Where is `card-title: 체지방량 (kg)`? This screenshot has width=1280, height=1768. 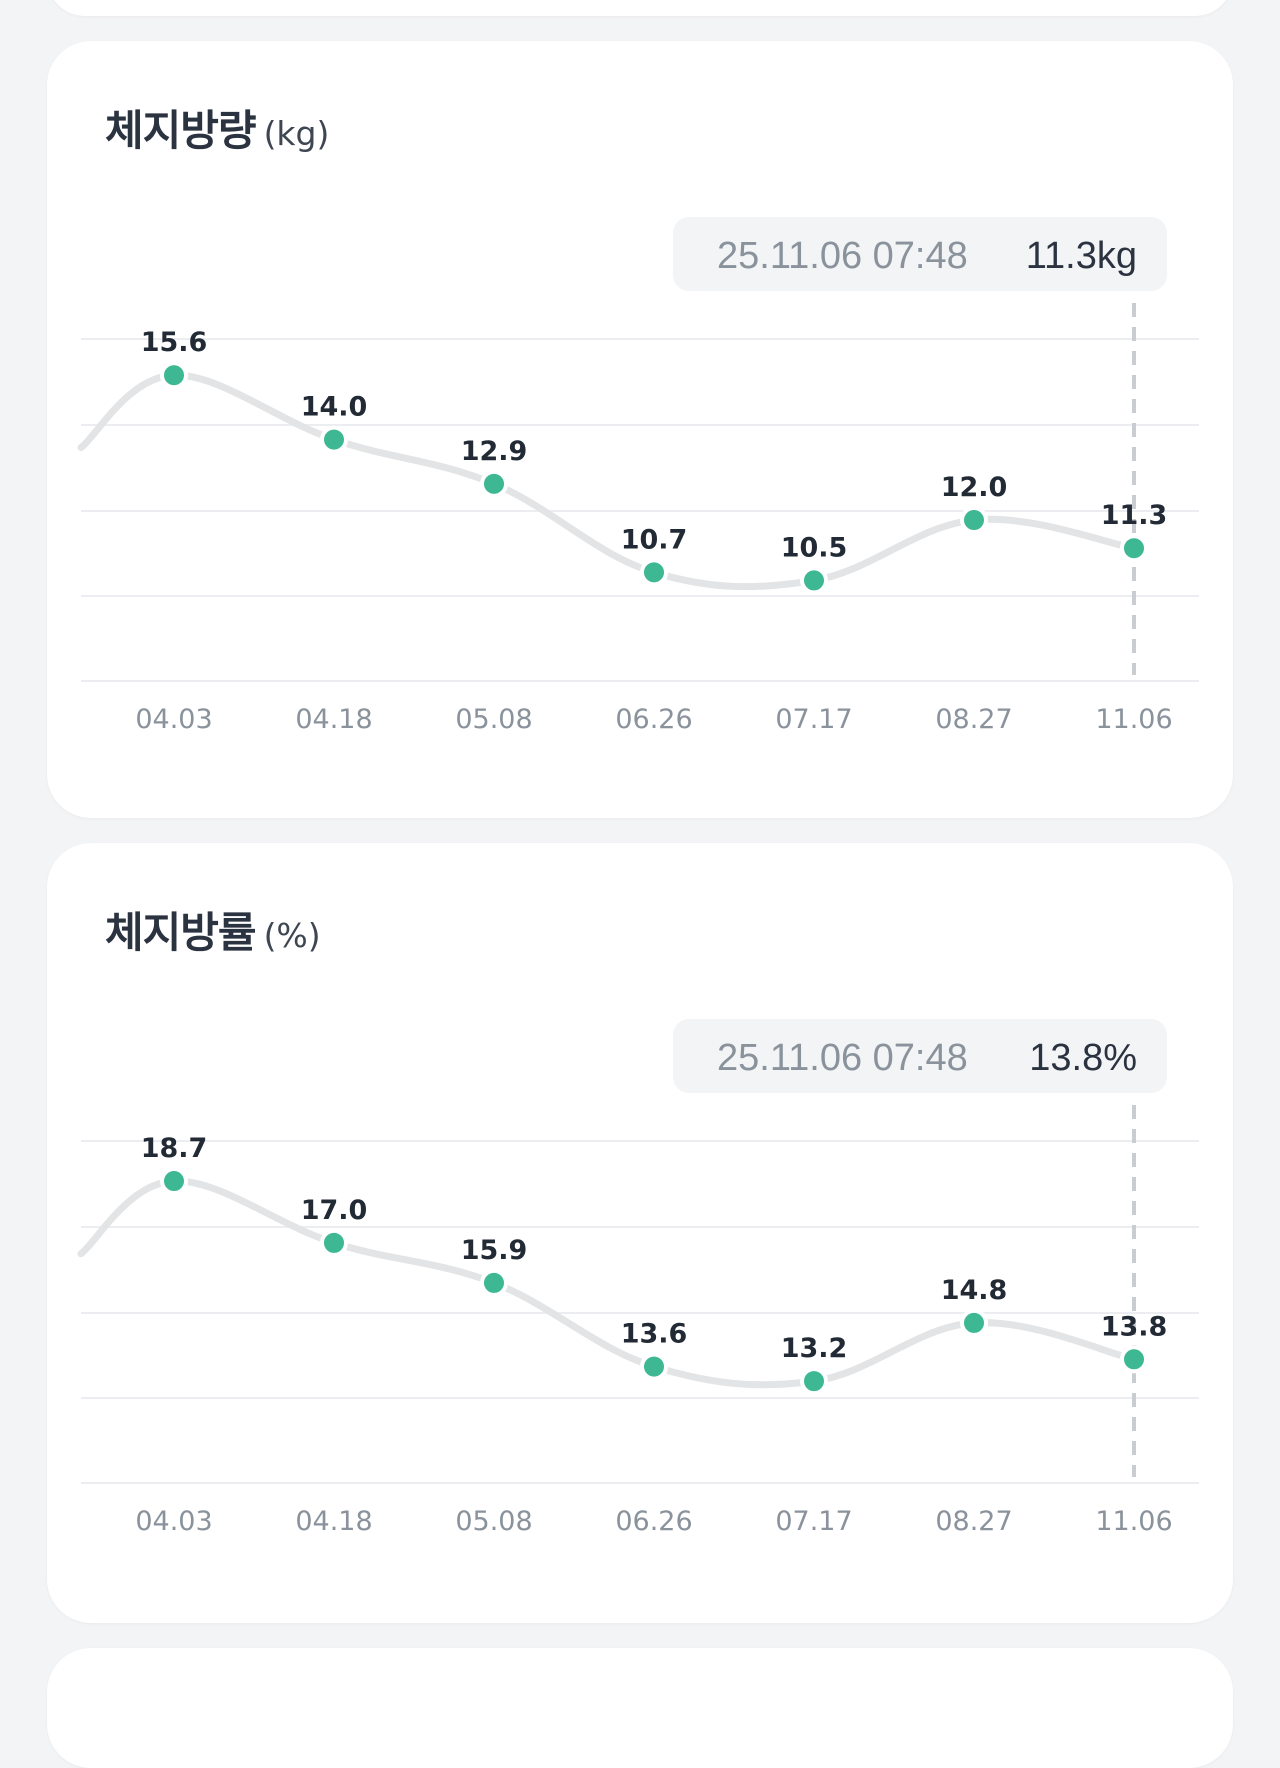
card-title: 체지방량 (kg) is located at coordinates (217, 127).